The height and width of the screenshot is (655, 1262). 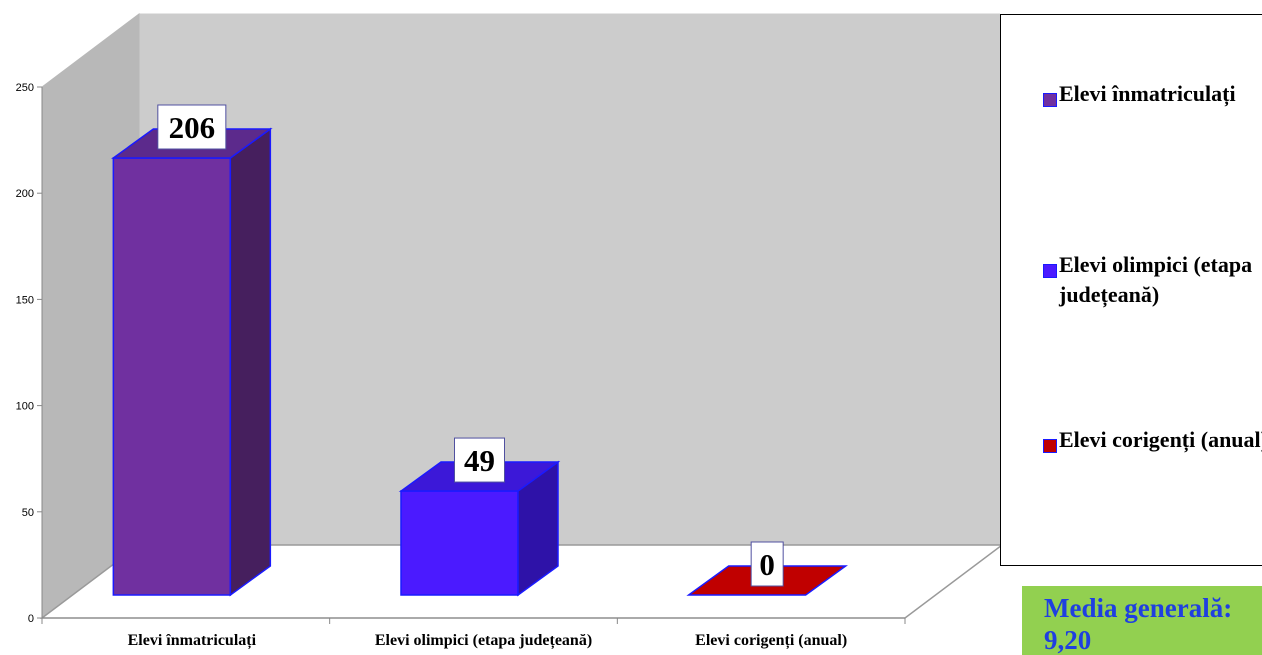 I want to click on y-tick-label: 200, so click(x=25, y=194).